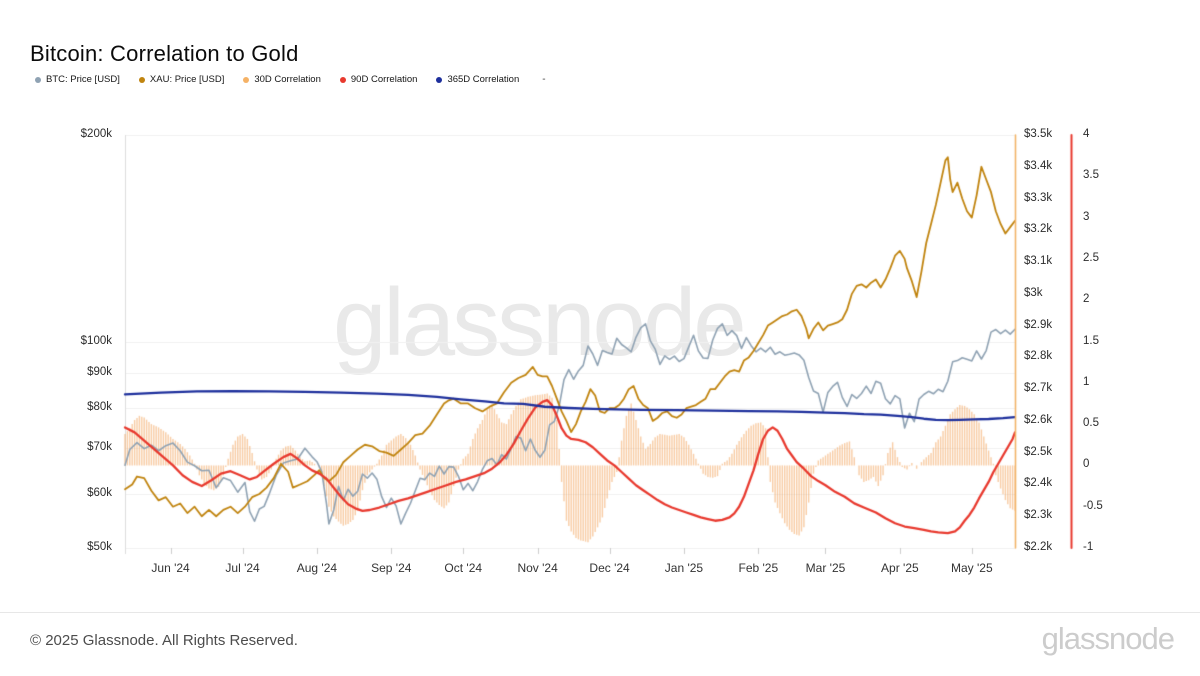  What do you see at coordinates (1038, 515) in the screenshot?
I see `xau-axis-label: $2.3k` at bounding box center [1038, 515].